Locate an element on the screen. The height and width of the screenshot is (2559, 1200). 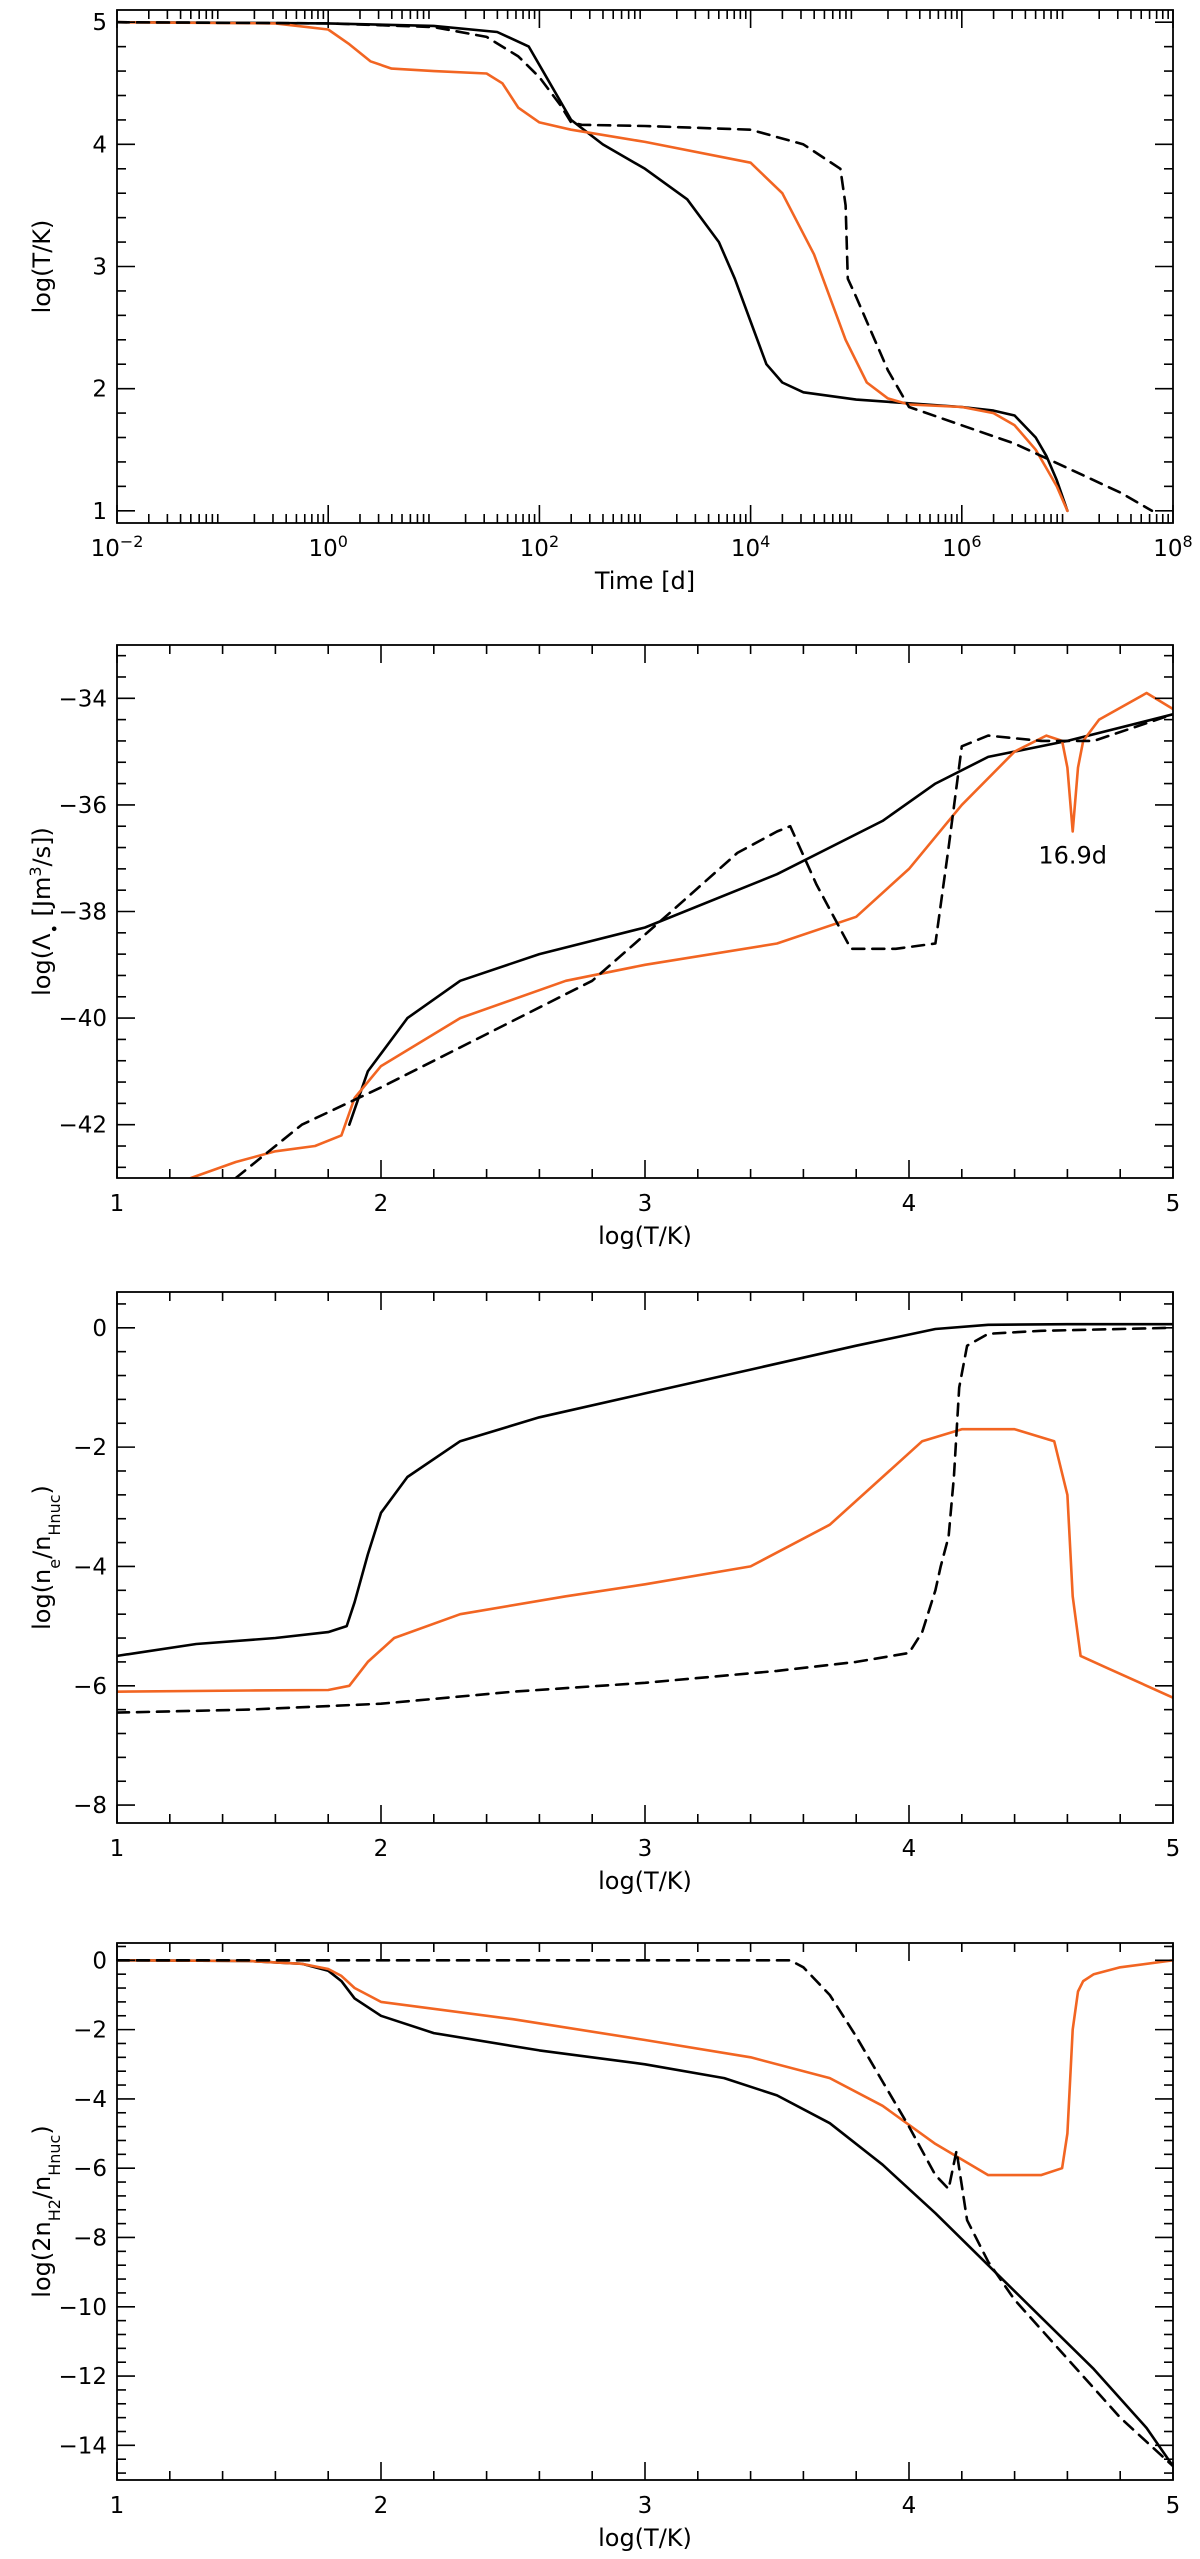
y-axis-title: log(2nH2/nHnuc) is located at coordinates (46, 2211).